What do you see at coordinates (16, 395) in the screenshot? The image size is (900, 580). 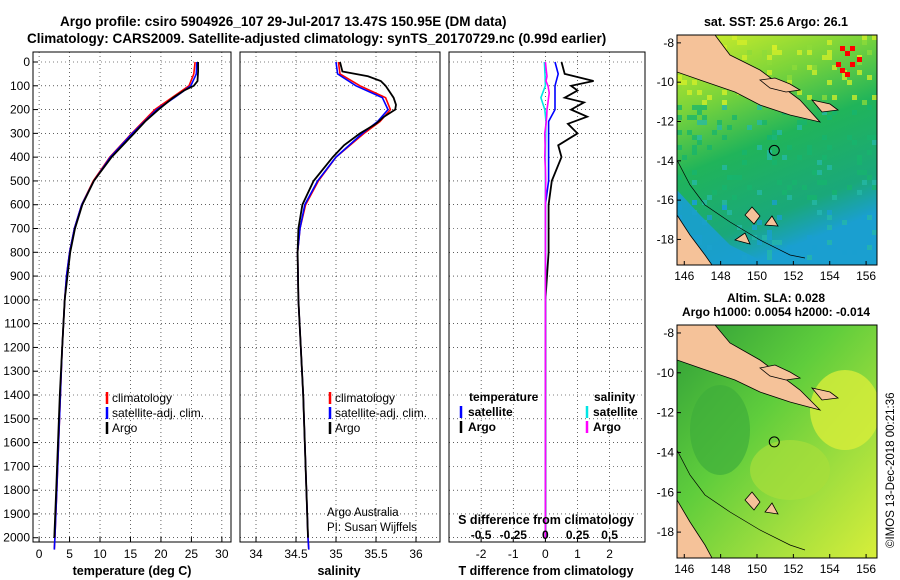 I see `depth-tick-label: 1400` at bounding box center [16, 395].